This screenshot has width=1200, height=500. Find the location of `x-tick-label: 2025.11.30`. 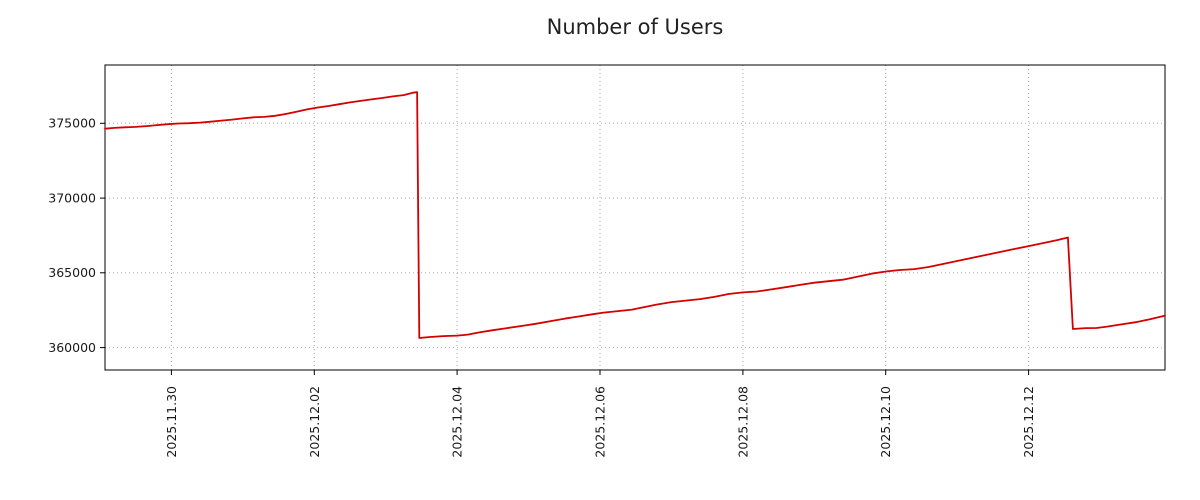

x-tick-label: 2025.11.30 is located at coordinates (171, 422).